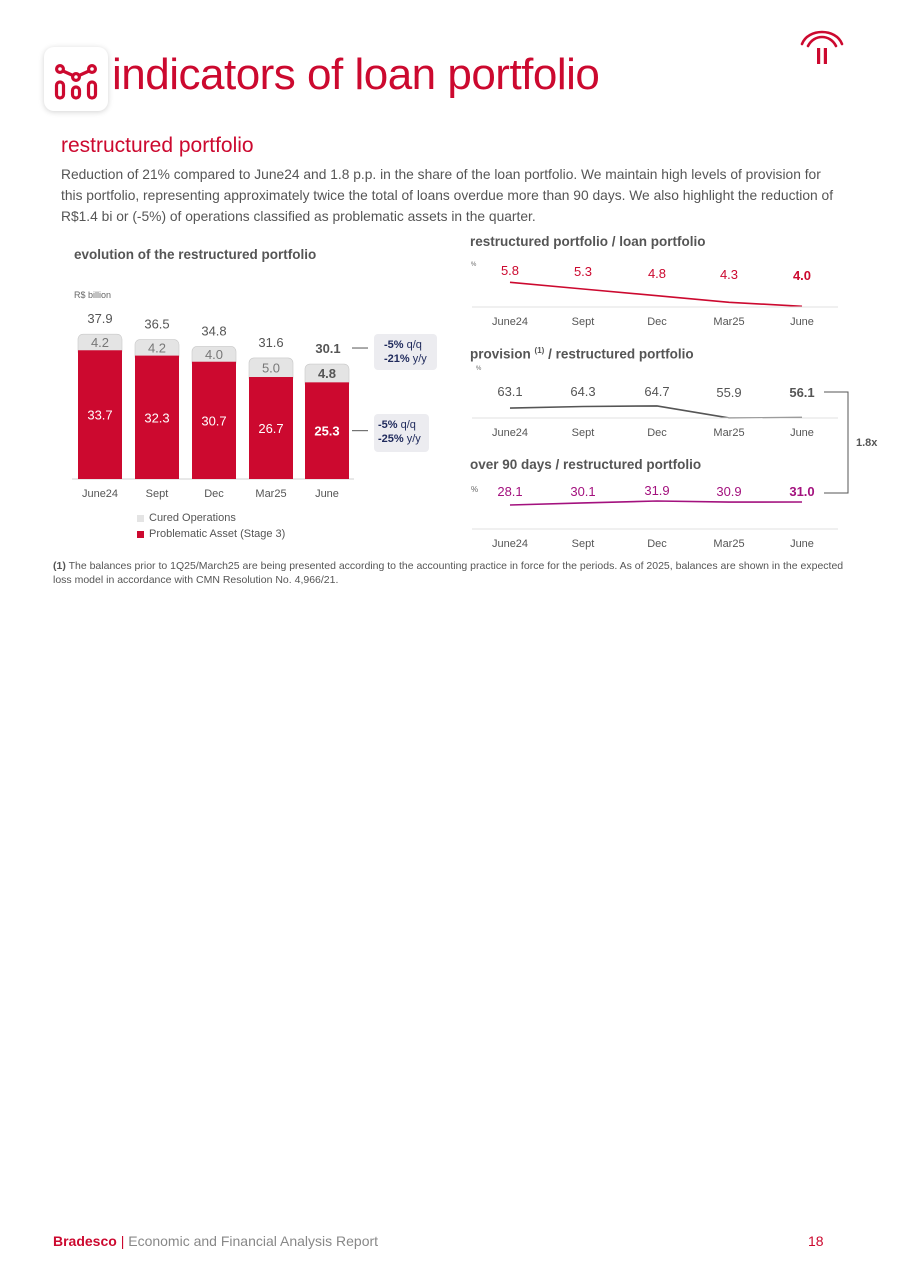 Image resolution: width=900 pixels, height=1269 pixels. What do you see at coordinates (509, 491) in the screenshot?
I see `data-label: 28.1` at bounding box center [509, 491].